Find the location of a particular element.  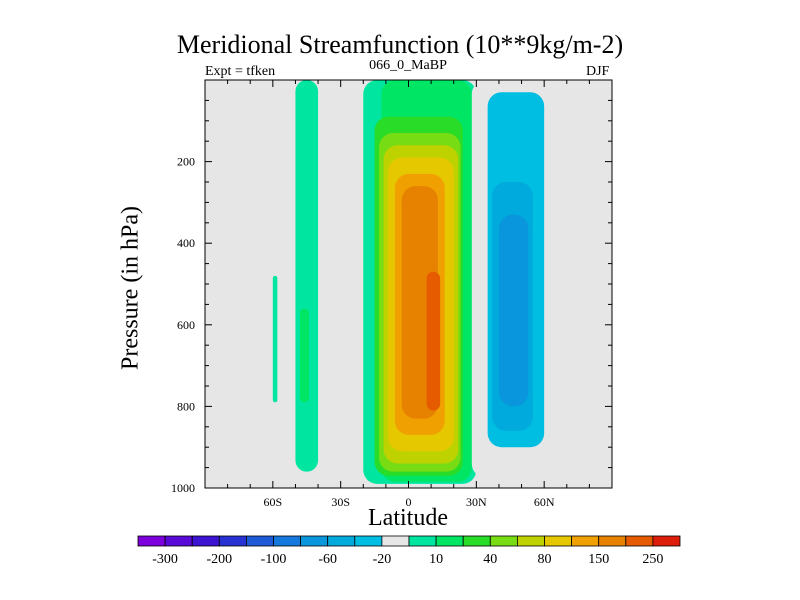

y-tick-label: 200 is located at coordinates (186, 162).